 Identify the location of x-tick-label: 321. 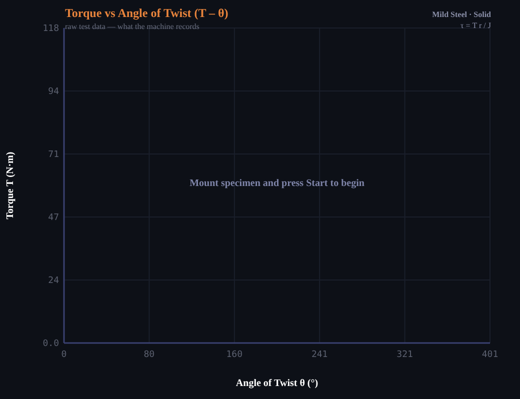
(404, 355).